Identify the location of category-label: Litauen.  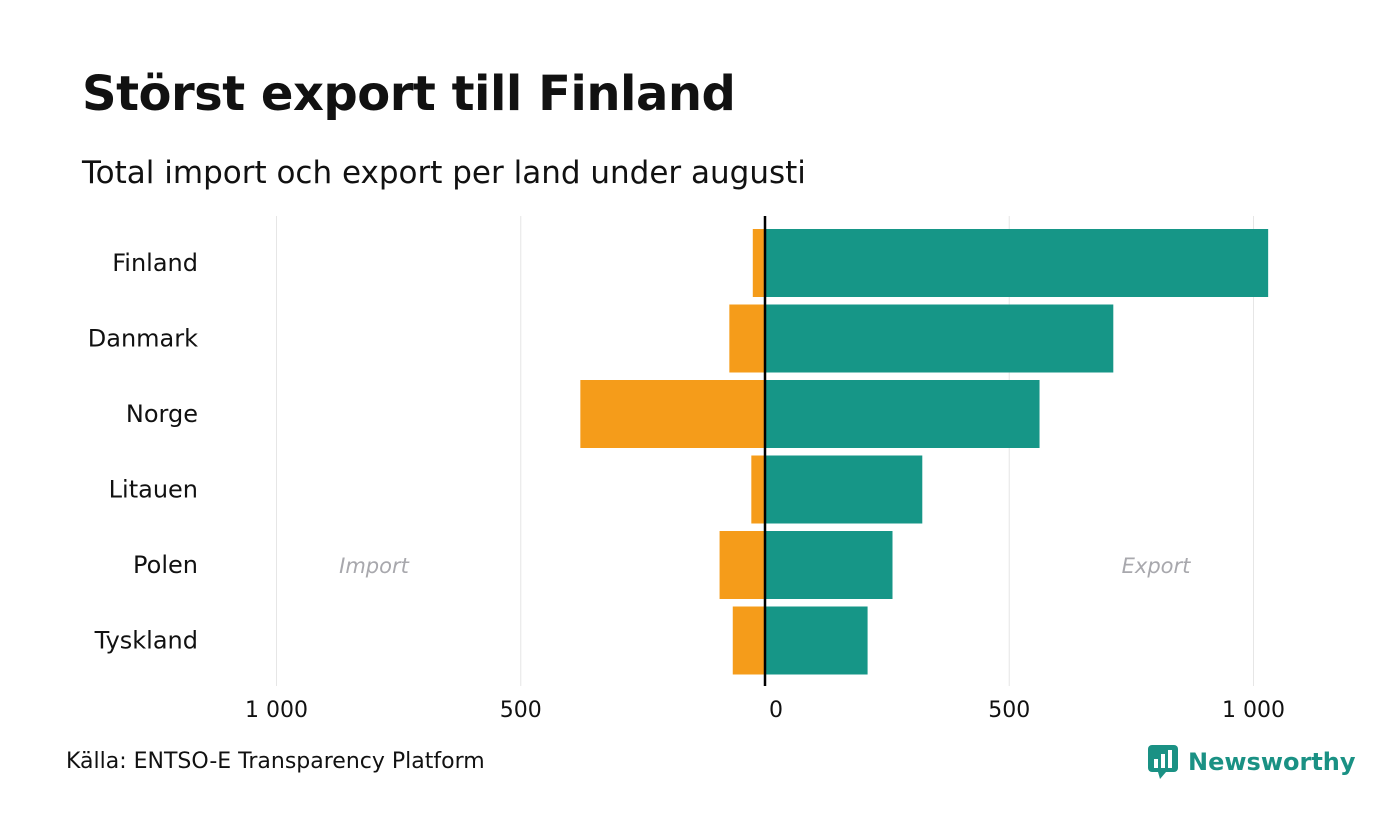
(153, 490).